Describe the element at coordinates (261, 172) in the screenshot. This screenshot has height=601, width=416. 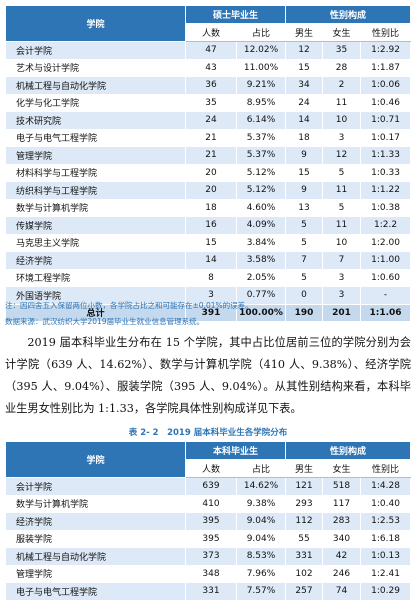
I see `table-cell: 5.12%` at that location.